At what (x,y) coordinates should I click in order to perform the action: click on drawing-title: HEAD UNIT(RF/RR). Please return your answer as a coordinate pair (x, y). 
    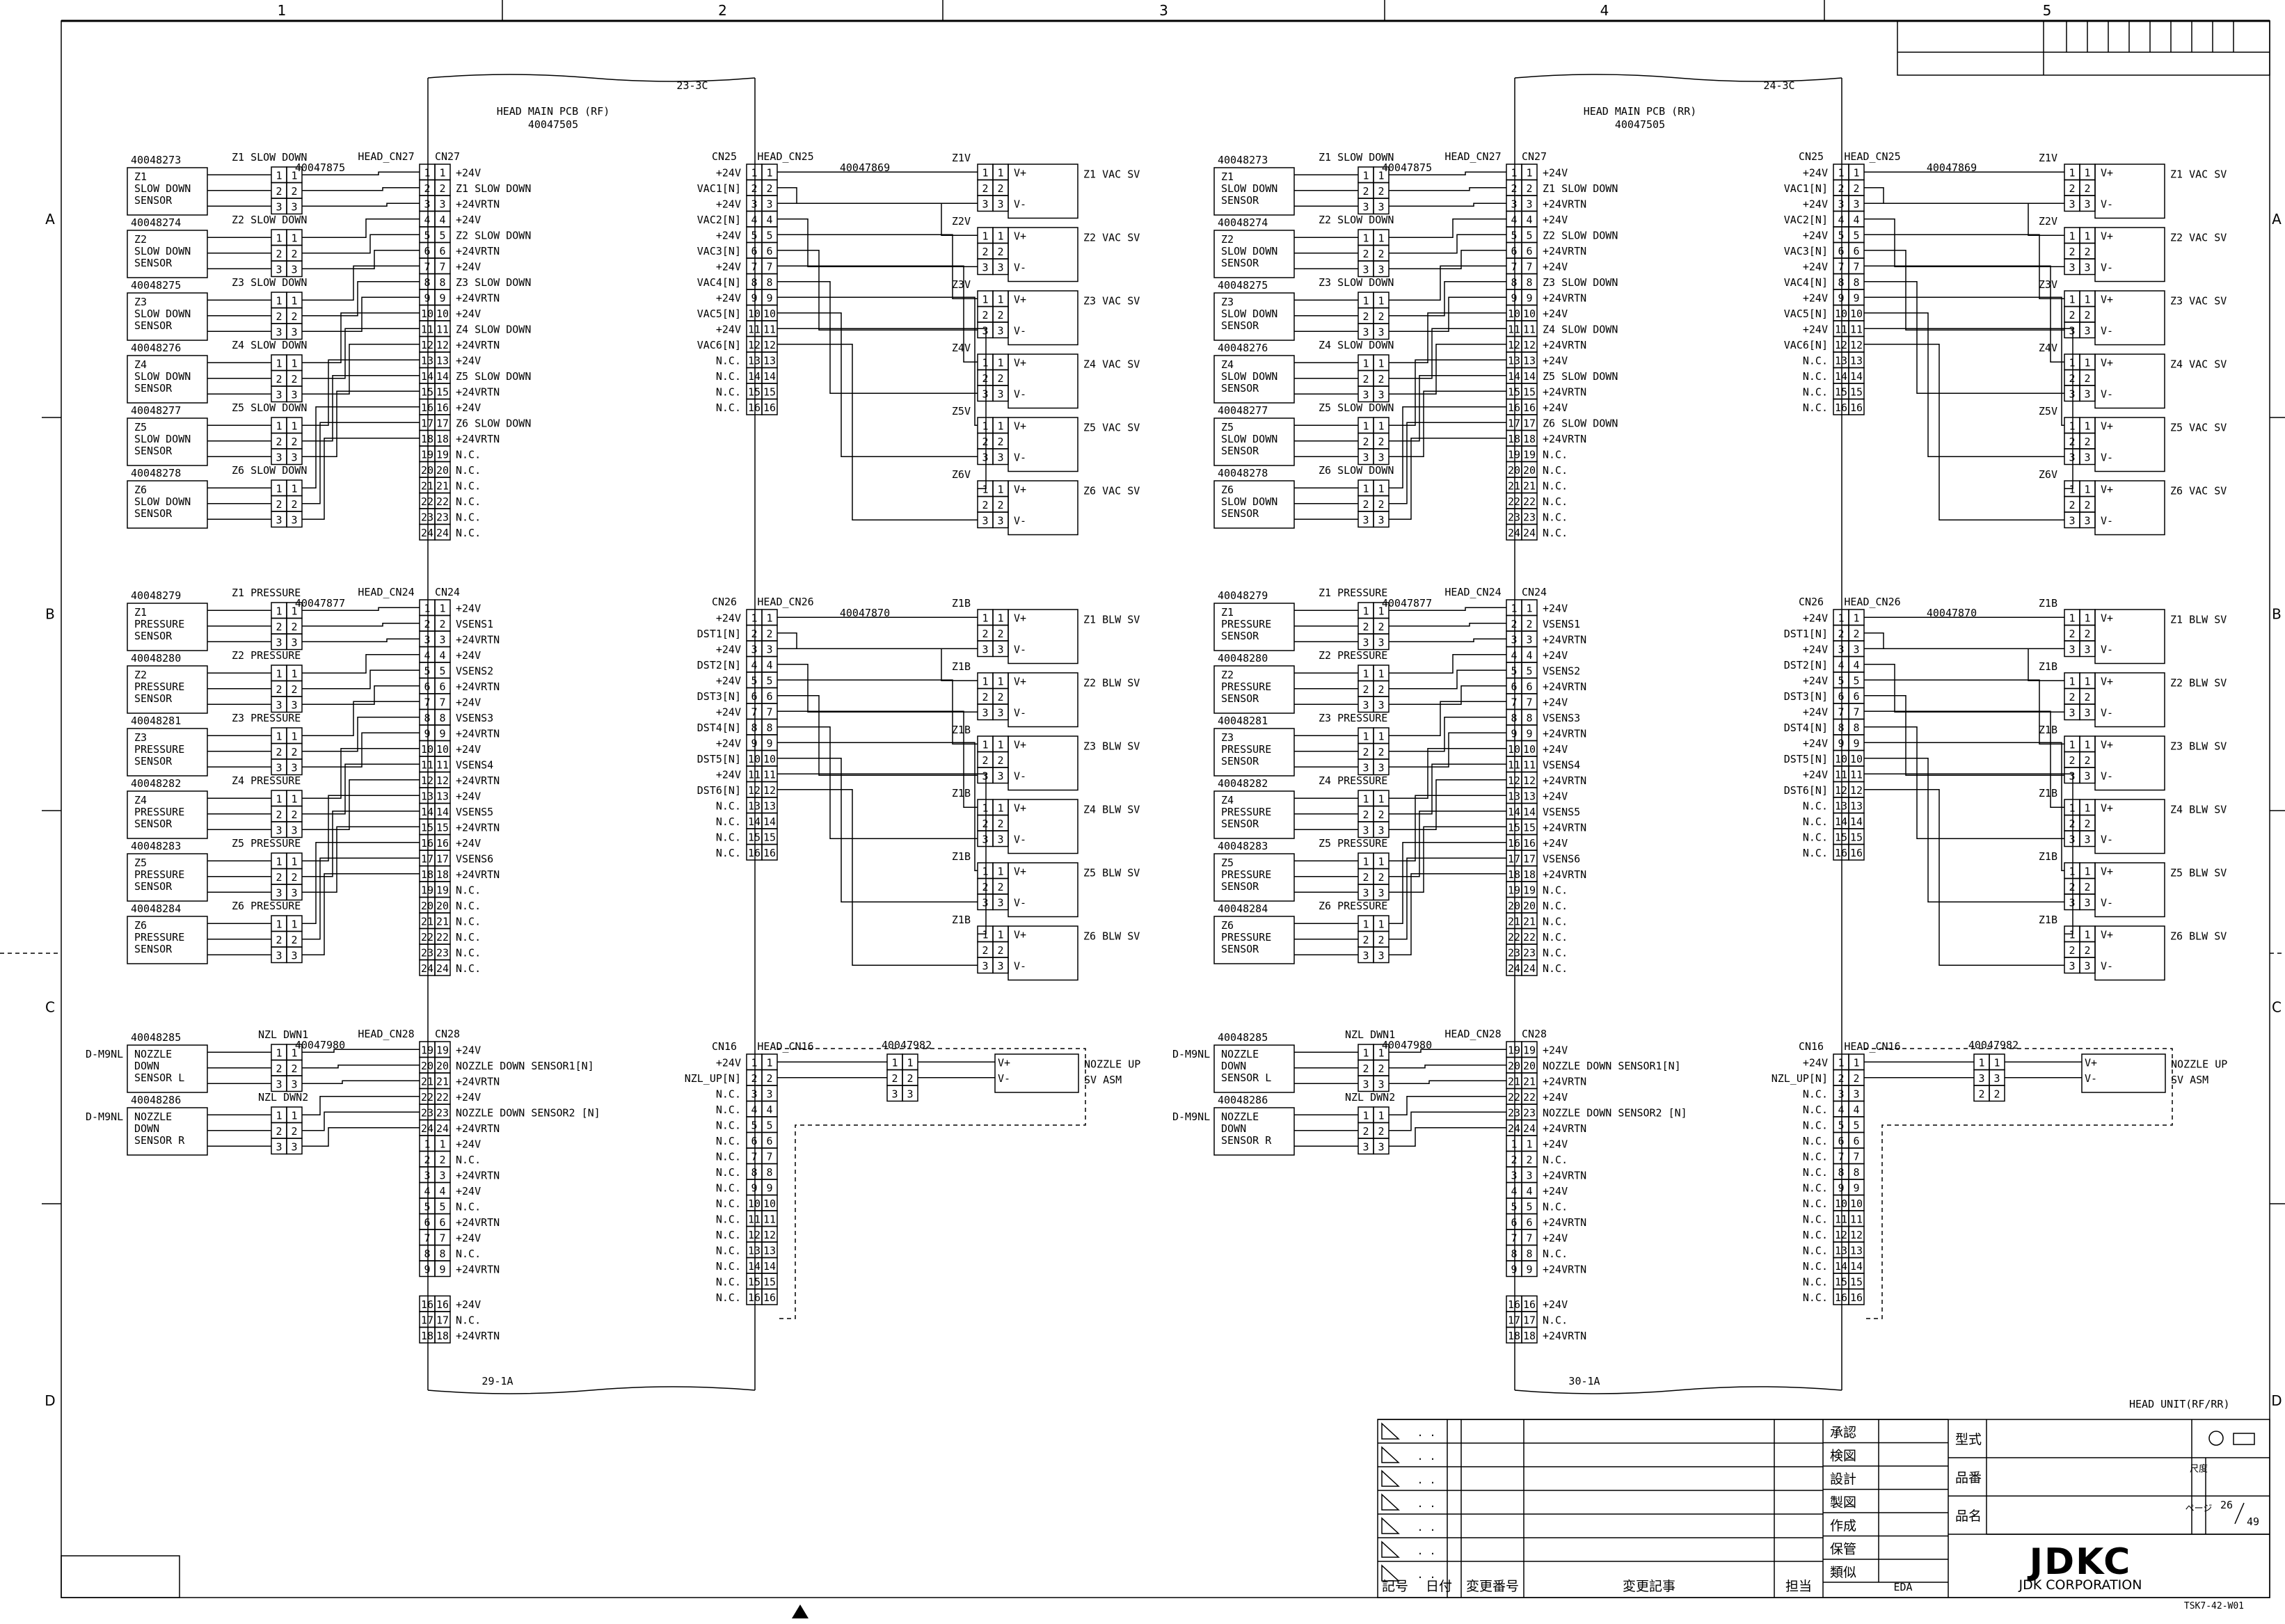
    Looking at the image, I should click on (2179, 1404).